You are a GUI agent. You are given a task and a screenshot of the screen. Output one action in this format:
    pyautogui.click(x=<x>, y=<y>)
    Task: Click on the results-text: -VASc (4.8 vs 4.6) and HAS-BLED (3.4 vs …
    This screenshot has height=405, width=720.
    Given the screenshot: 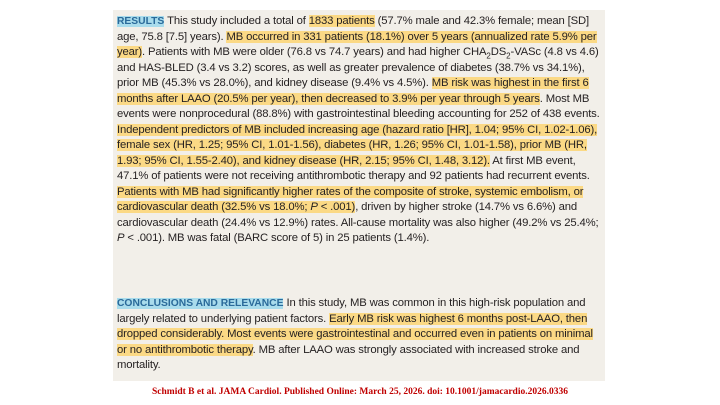 What is the action you would take?
    pyautogui.click(x=358, y=67)
    